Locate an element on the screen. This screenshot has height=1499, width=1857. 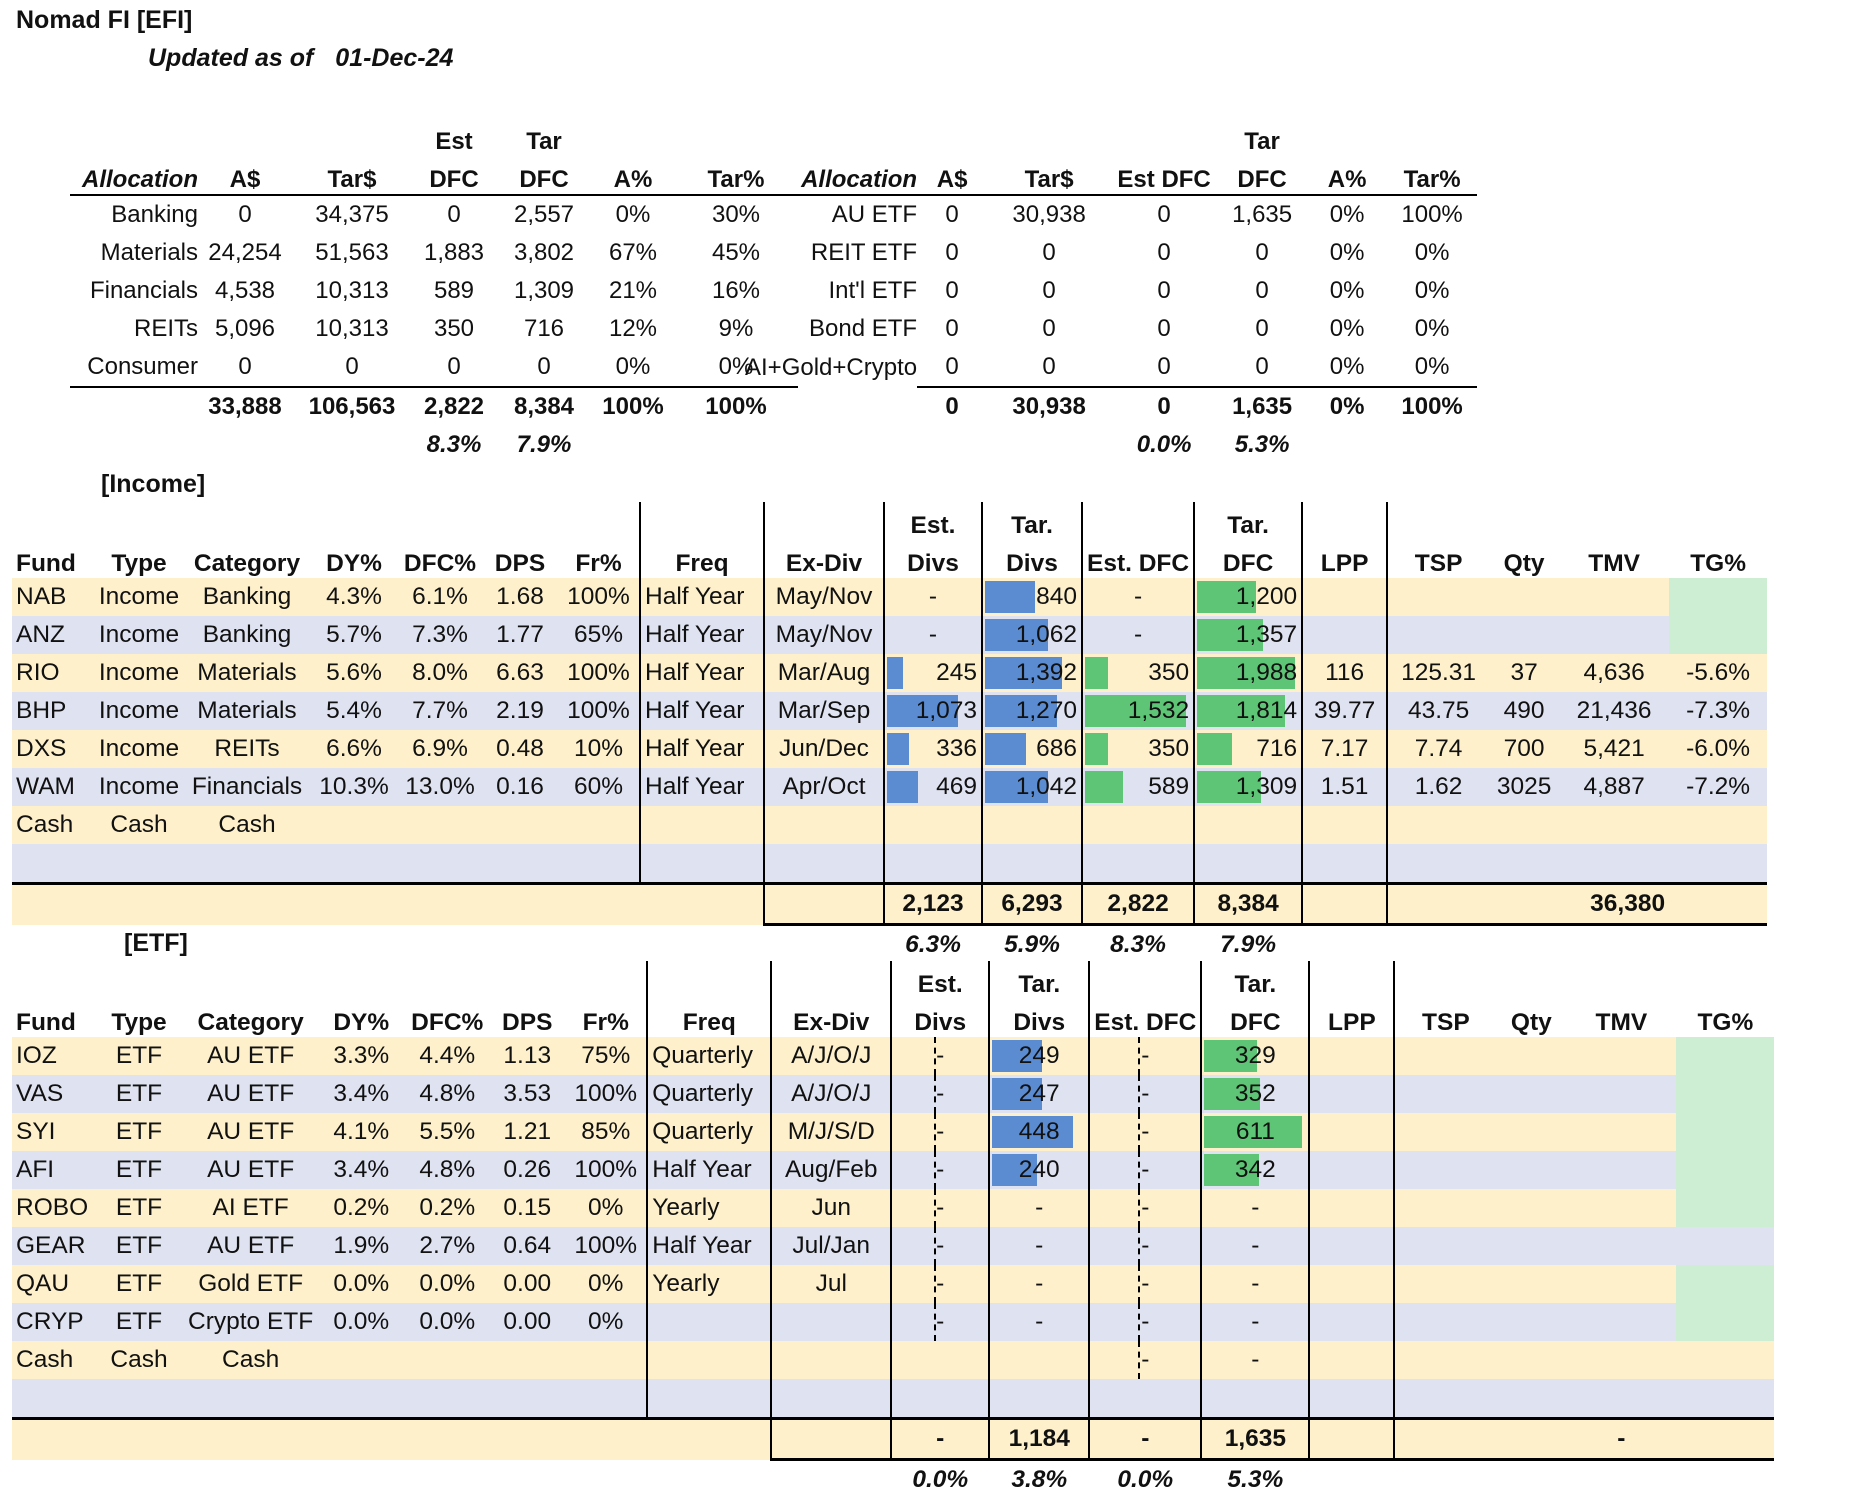
fund-header-cell: Est. DFC is located at coordinates (1145, 1018).